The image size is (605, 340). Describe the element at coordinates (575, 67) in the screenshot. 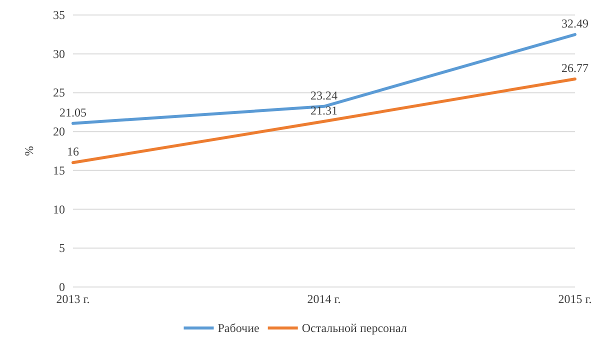

I see `data-label: 26.77` at that location.